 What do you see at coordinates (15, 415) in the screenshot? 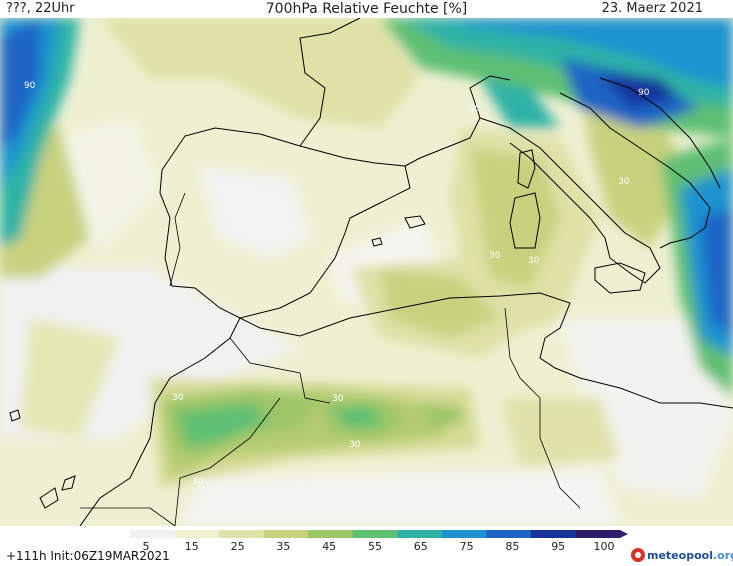
I see `madeira` at bounding box center [15, 415].